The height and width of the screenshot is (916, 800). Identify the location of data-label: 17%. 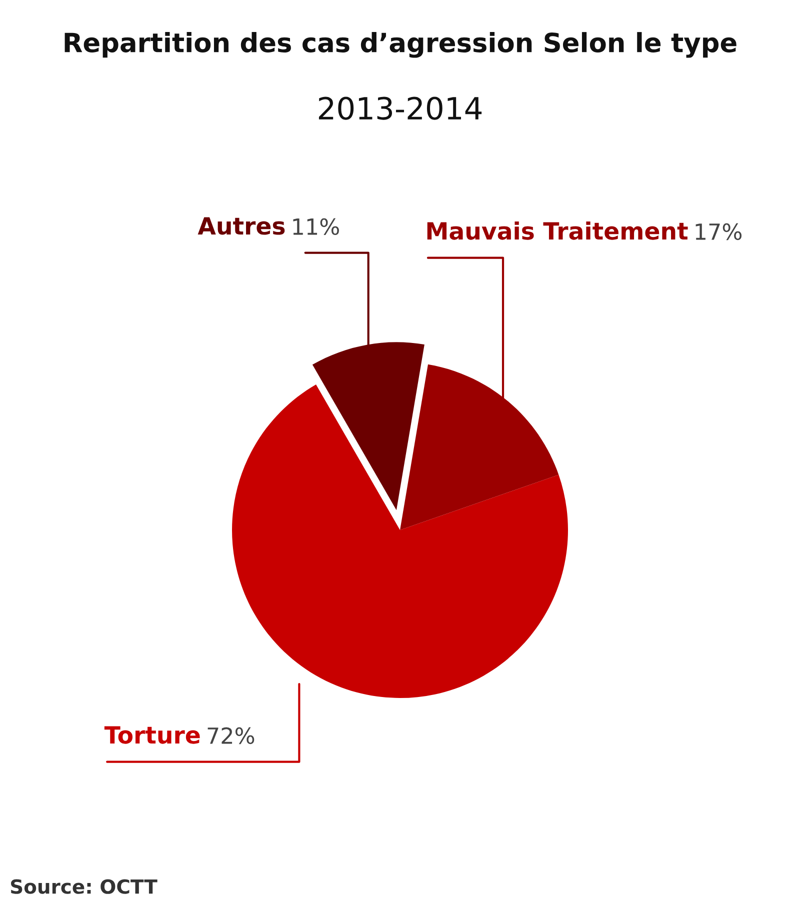
(719, 231).